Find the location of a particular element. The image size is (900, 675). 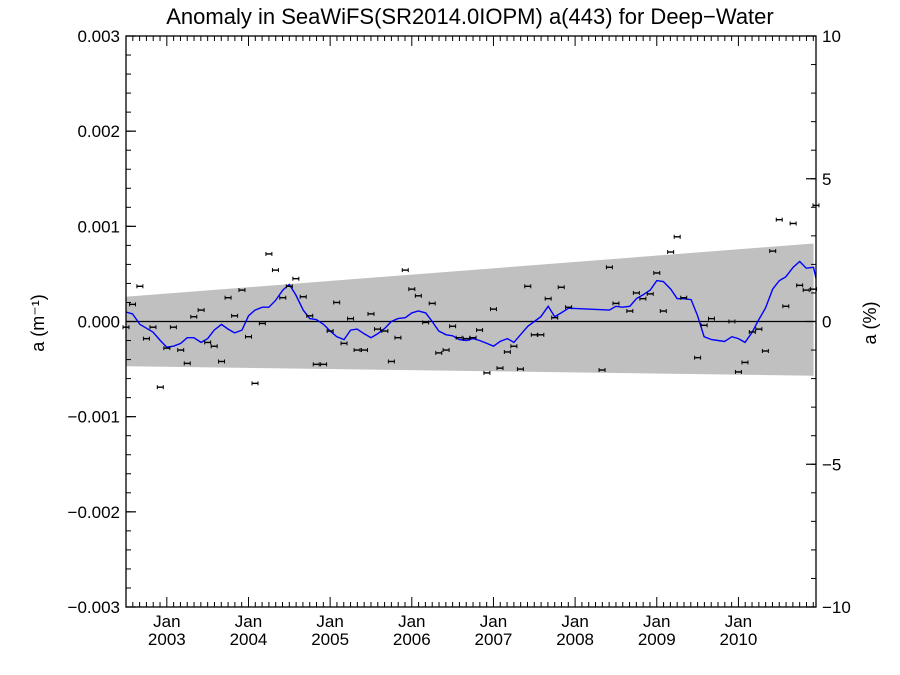

y-axis-label-left: a (m⁻¹) is located at coordinates (38, 323).